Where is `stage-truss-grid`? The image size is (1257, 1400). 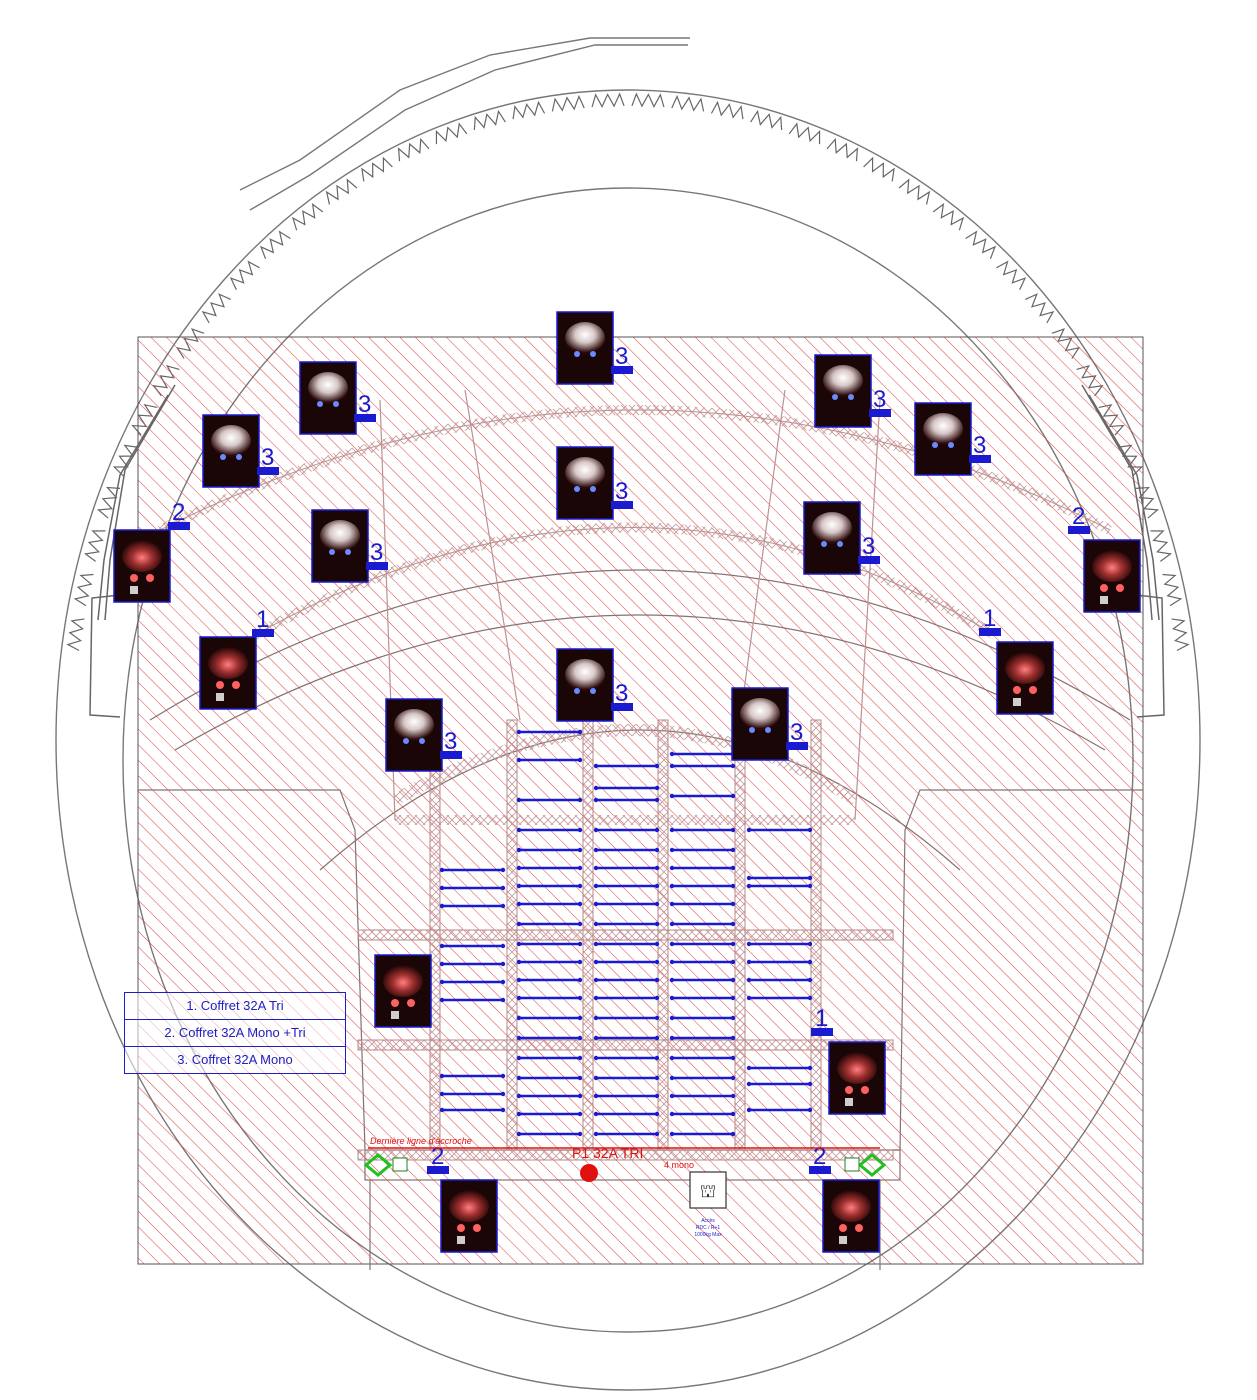 stage-truss-grid is located at coordinates (625, 940).